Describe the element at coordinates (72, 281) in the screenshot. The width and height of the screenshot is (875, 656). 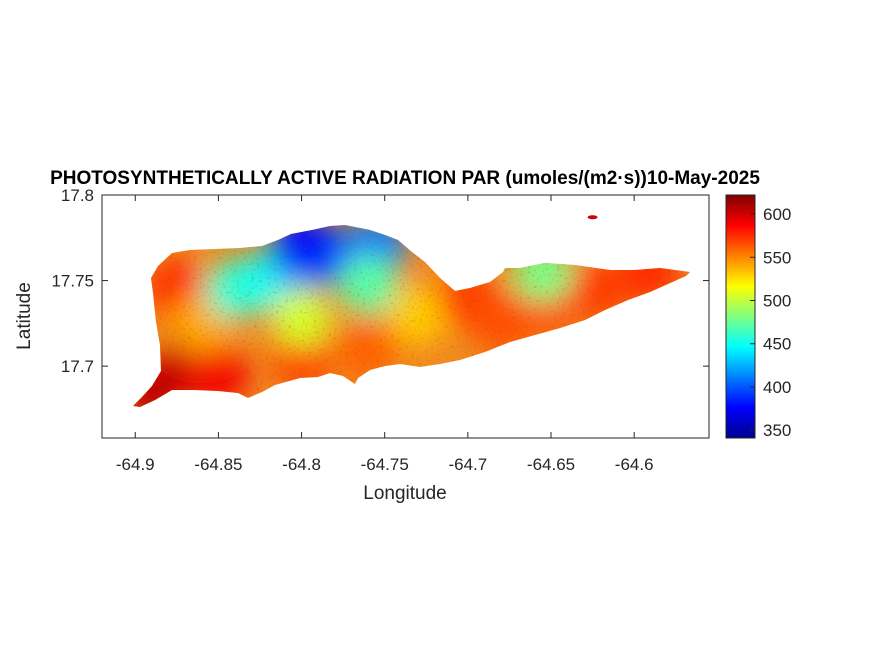
I see `y-tick-label: 17.75` at that location.